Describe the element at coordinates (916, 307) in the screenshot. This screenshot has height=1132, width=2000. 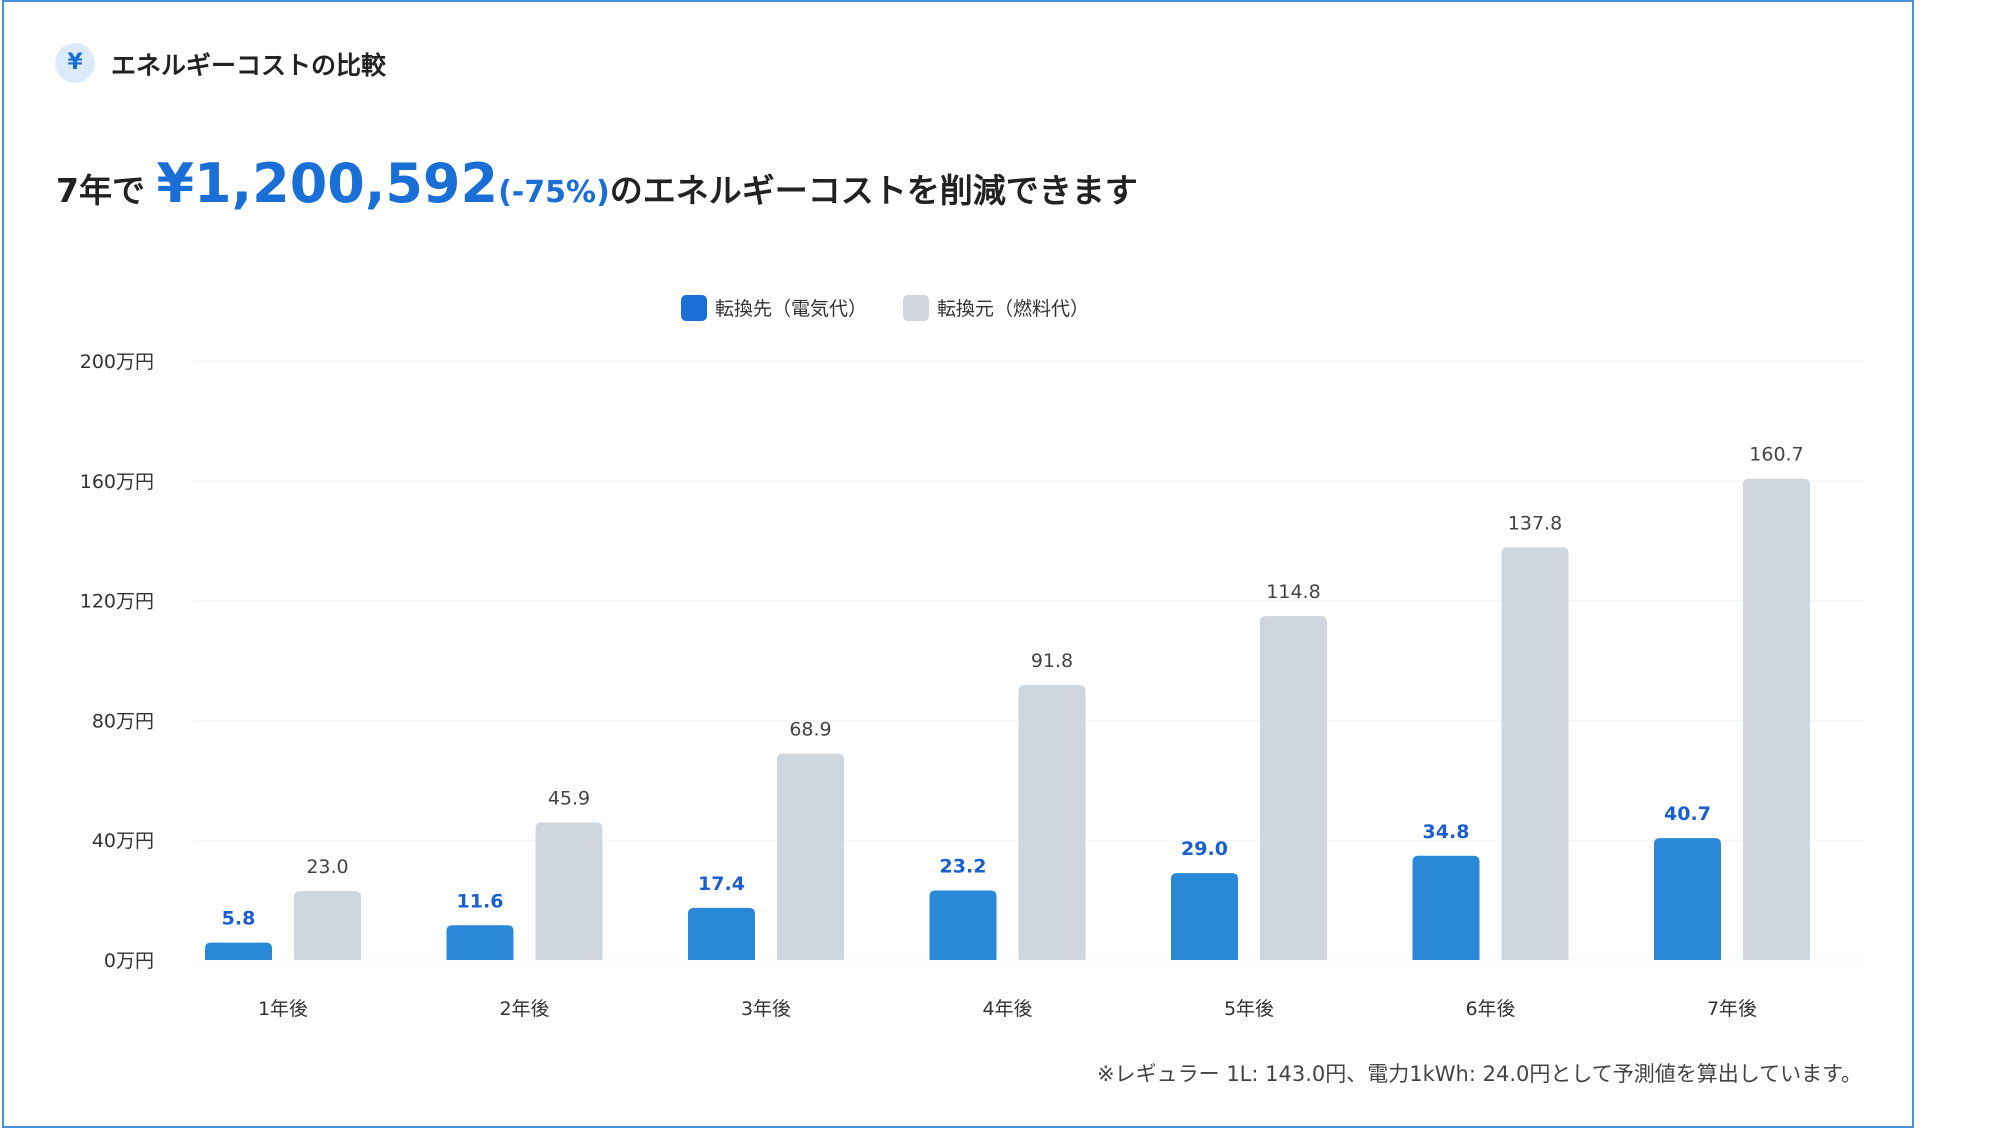
I see `legend-swatch-fuel` at that location.